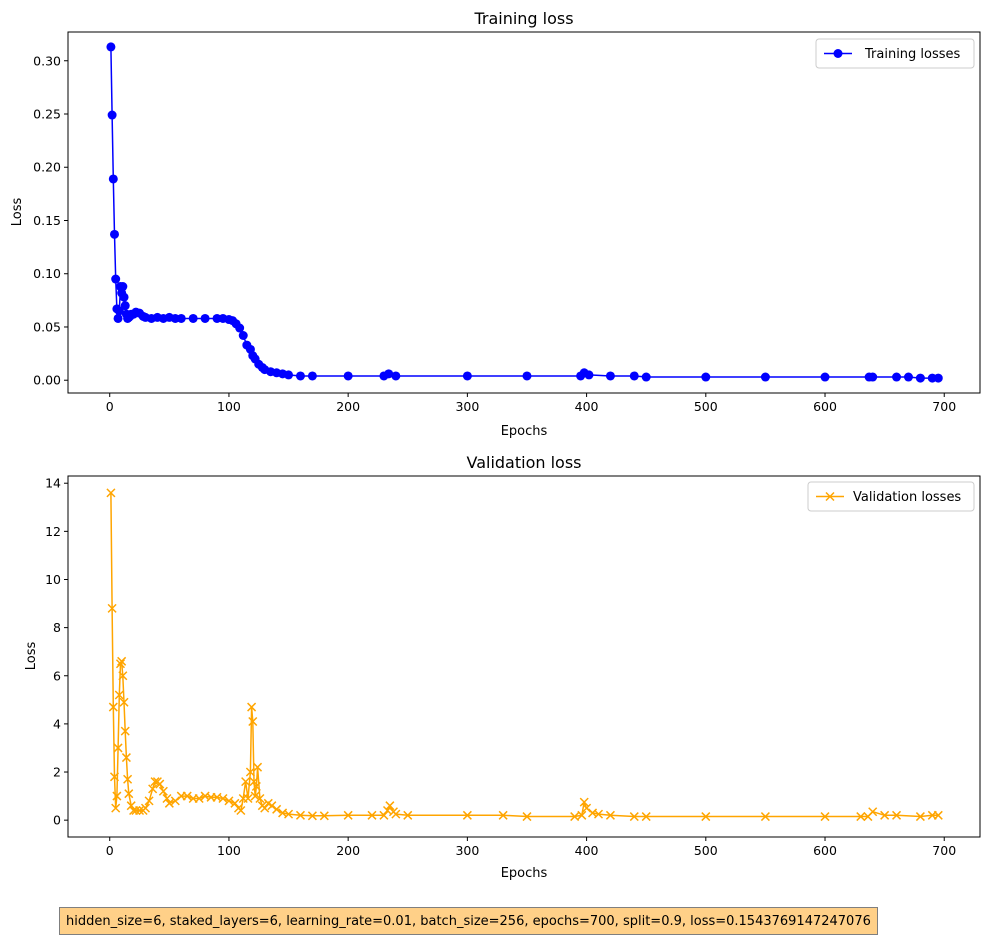 The image size is (989, 938). Describe the element at coordinates (523, 18) in the screenshot. I see `training-chart-title: Training loss` at that location.